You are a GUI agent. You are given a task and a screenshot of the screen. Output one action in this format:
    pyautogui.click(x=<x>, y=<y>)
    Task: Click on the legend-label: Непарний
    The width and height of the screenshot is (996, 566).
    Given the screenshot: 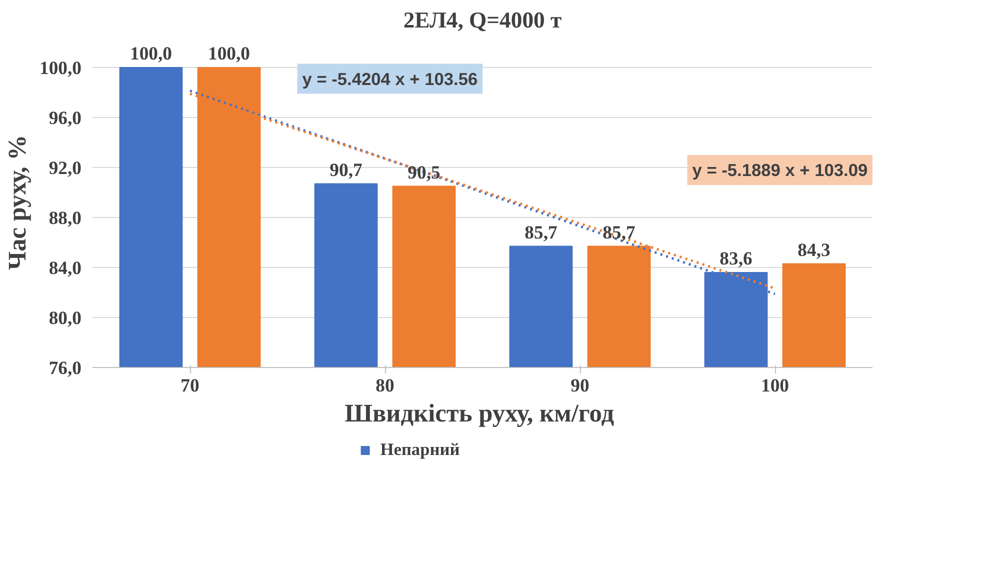 What is the action you would take?
    pyautogui.click(x=420, y=450)
    